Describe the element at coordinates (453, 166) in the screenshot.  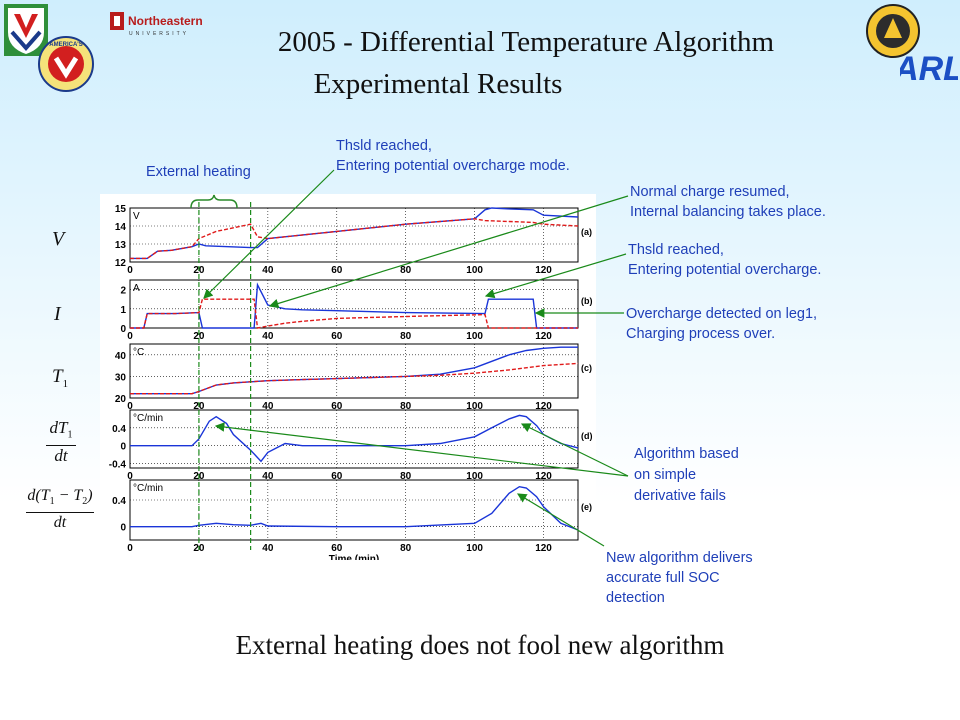
I see `thsld-mode-line2: Entering potential overcharge mode.` at that location.